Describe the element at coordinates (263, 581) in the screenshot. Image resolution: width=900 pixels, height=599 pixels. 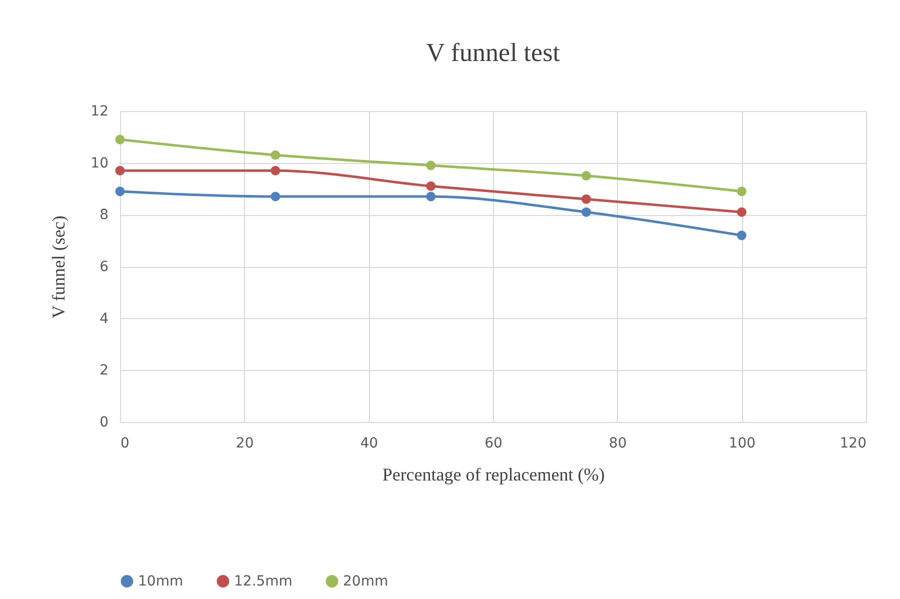
I see `legend-label: 12.5mm` at that location.